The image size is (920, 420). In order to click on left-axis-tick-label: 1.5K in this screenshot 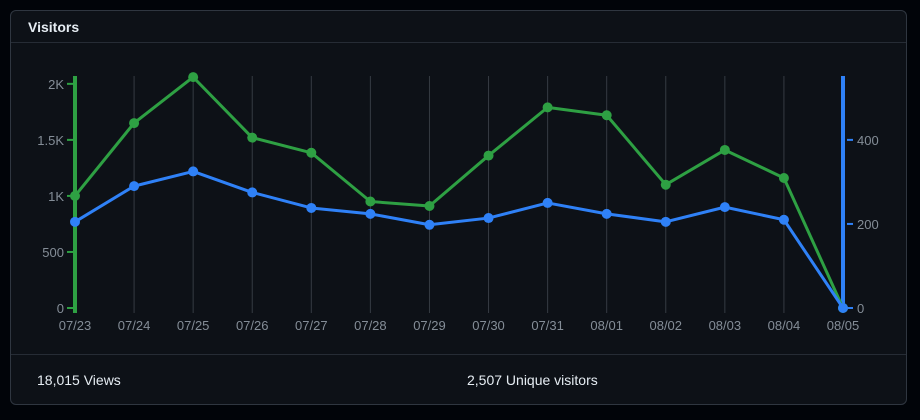, I will do `click(50, 140)`.